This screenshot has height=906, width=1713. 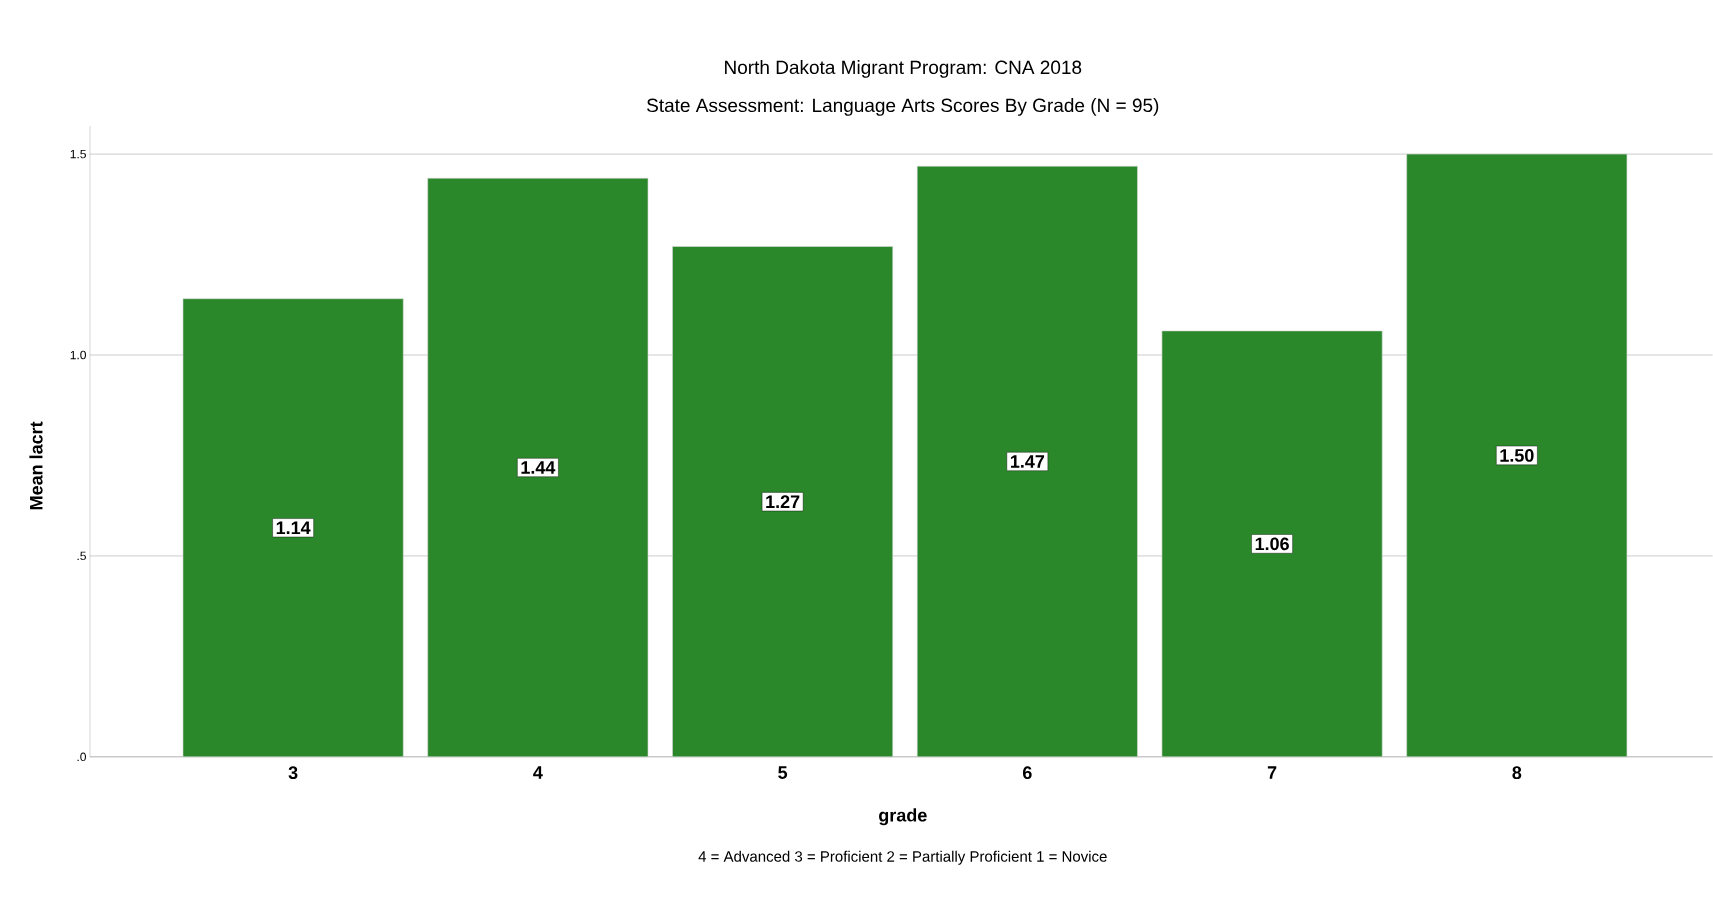 I want to click on data-label: 1.50, so click(x=1517, y=455).